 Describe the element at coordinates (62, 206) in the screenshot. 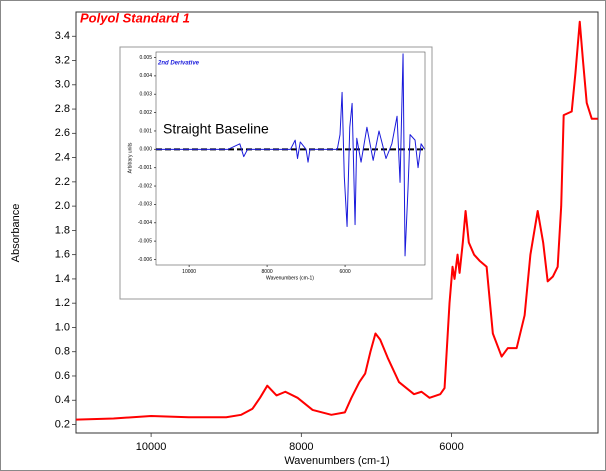

I see `y-tick-label: 2.0` at that location.